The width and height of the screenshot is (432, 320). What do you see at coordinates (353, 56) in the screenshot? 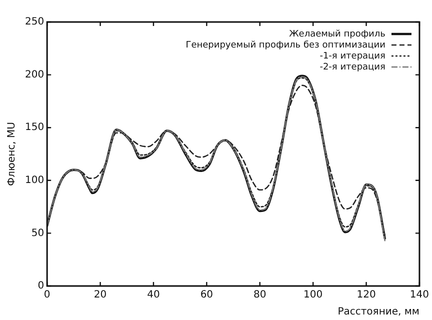
I see `legend-label: -1-я итерация` at bounding box center [353, 56].